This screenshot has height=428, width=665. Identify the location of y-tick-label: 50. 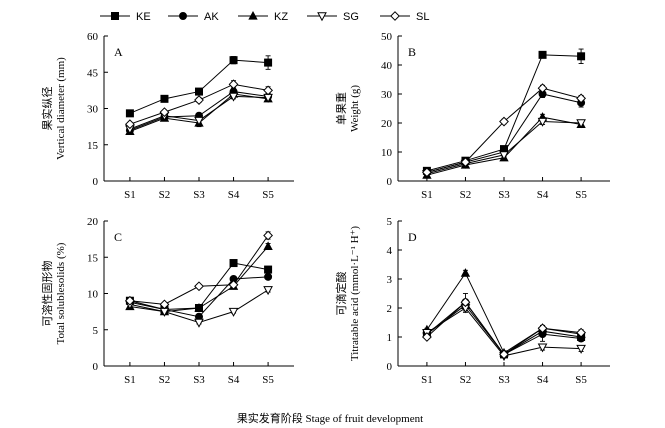
(387, 37).